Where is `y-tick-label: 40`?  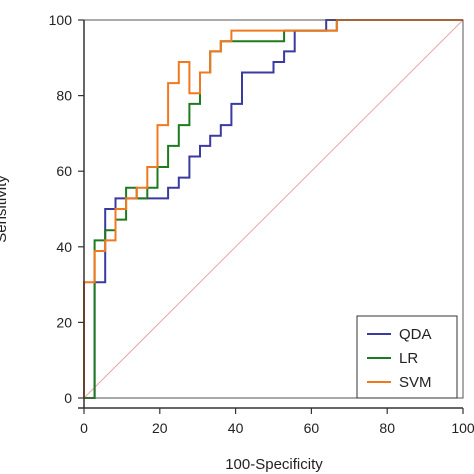 y-tick-label: 40 is located at coordinates (64, 247).